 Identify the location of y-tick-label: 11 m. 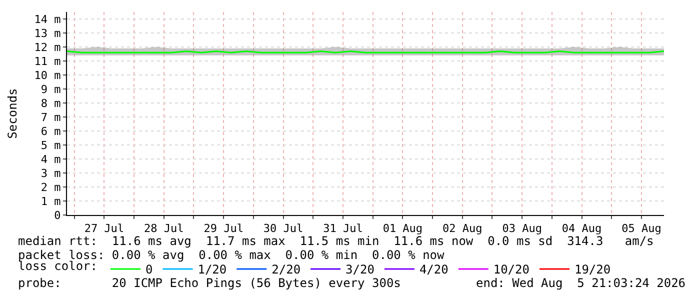
(48, 61).